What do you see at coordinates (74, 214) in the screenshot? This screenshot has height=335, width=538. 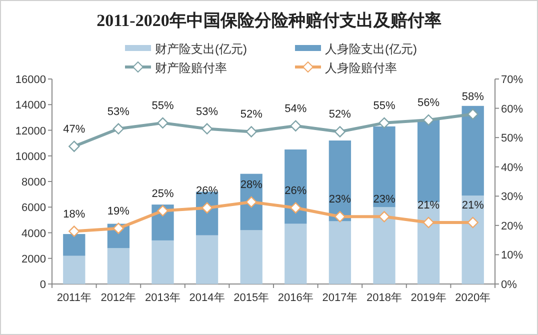 I see `data-label: 18%` at bounding box center [74, 214].